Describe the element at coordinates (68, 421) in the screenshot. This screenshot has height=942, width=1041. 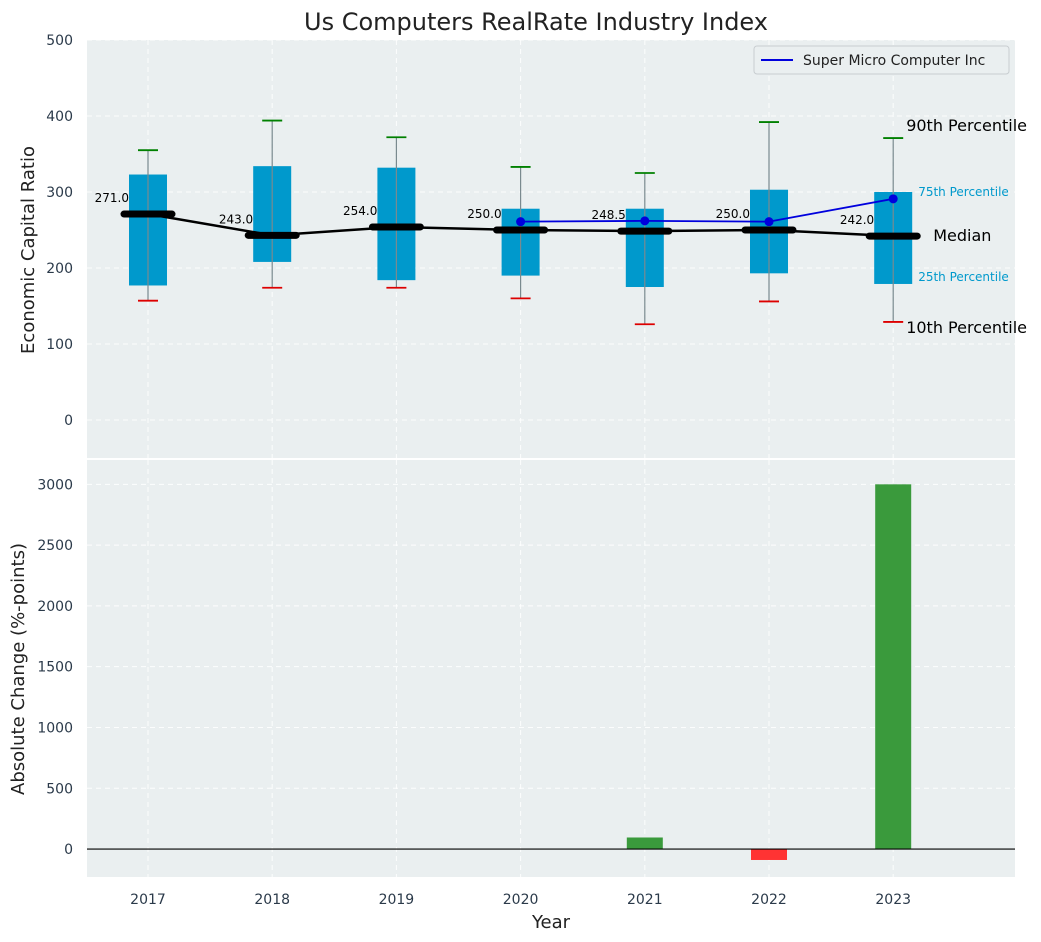
I see `top-y-tick-label: 0` at that location.